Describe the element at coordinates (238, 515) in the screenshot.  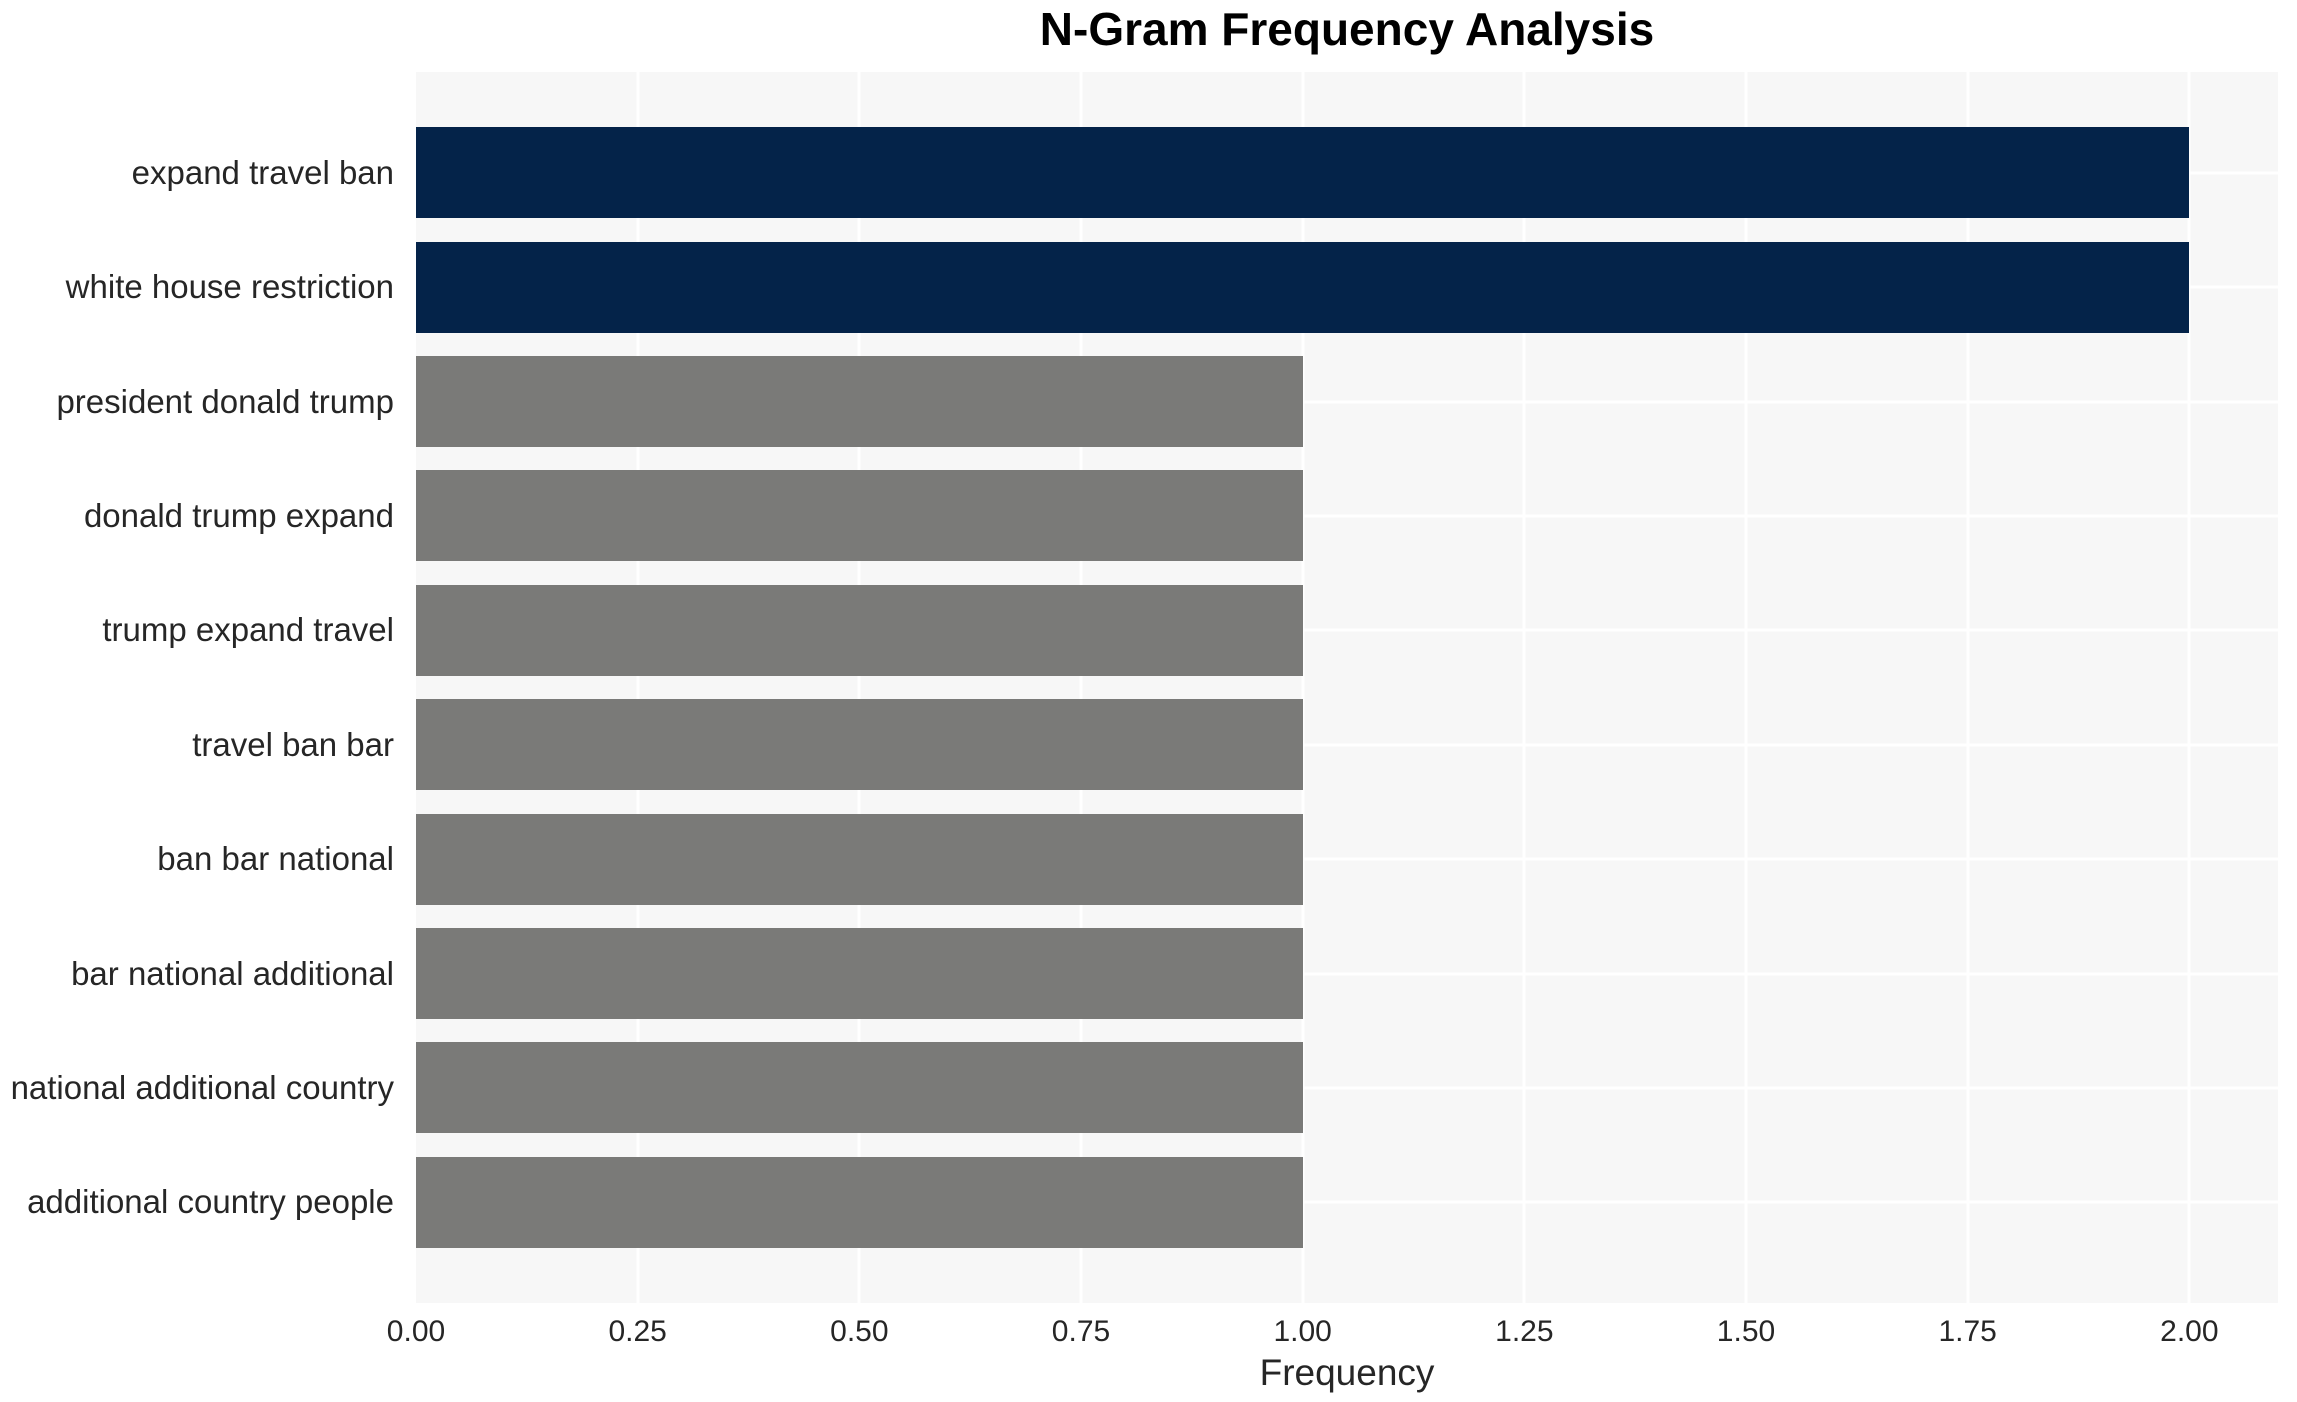
I see `y-axis-label: donald trump expand` at that location.